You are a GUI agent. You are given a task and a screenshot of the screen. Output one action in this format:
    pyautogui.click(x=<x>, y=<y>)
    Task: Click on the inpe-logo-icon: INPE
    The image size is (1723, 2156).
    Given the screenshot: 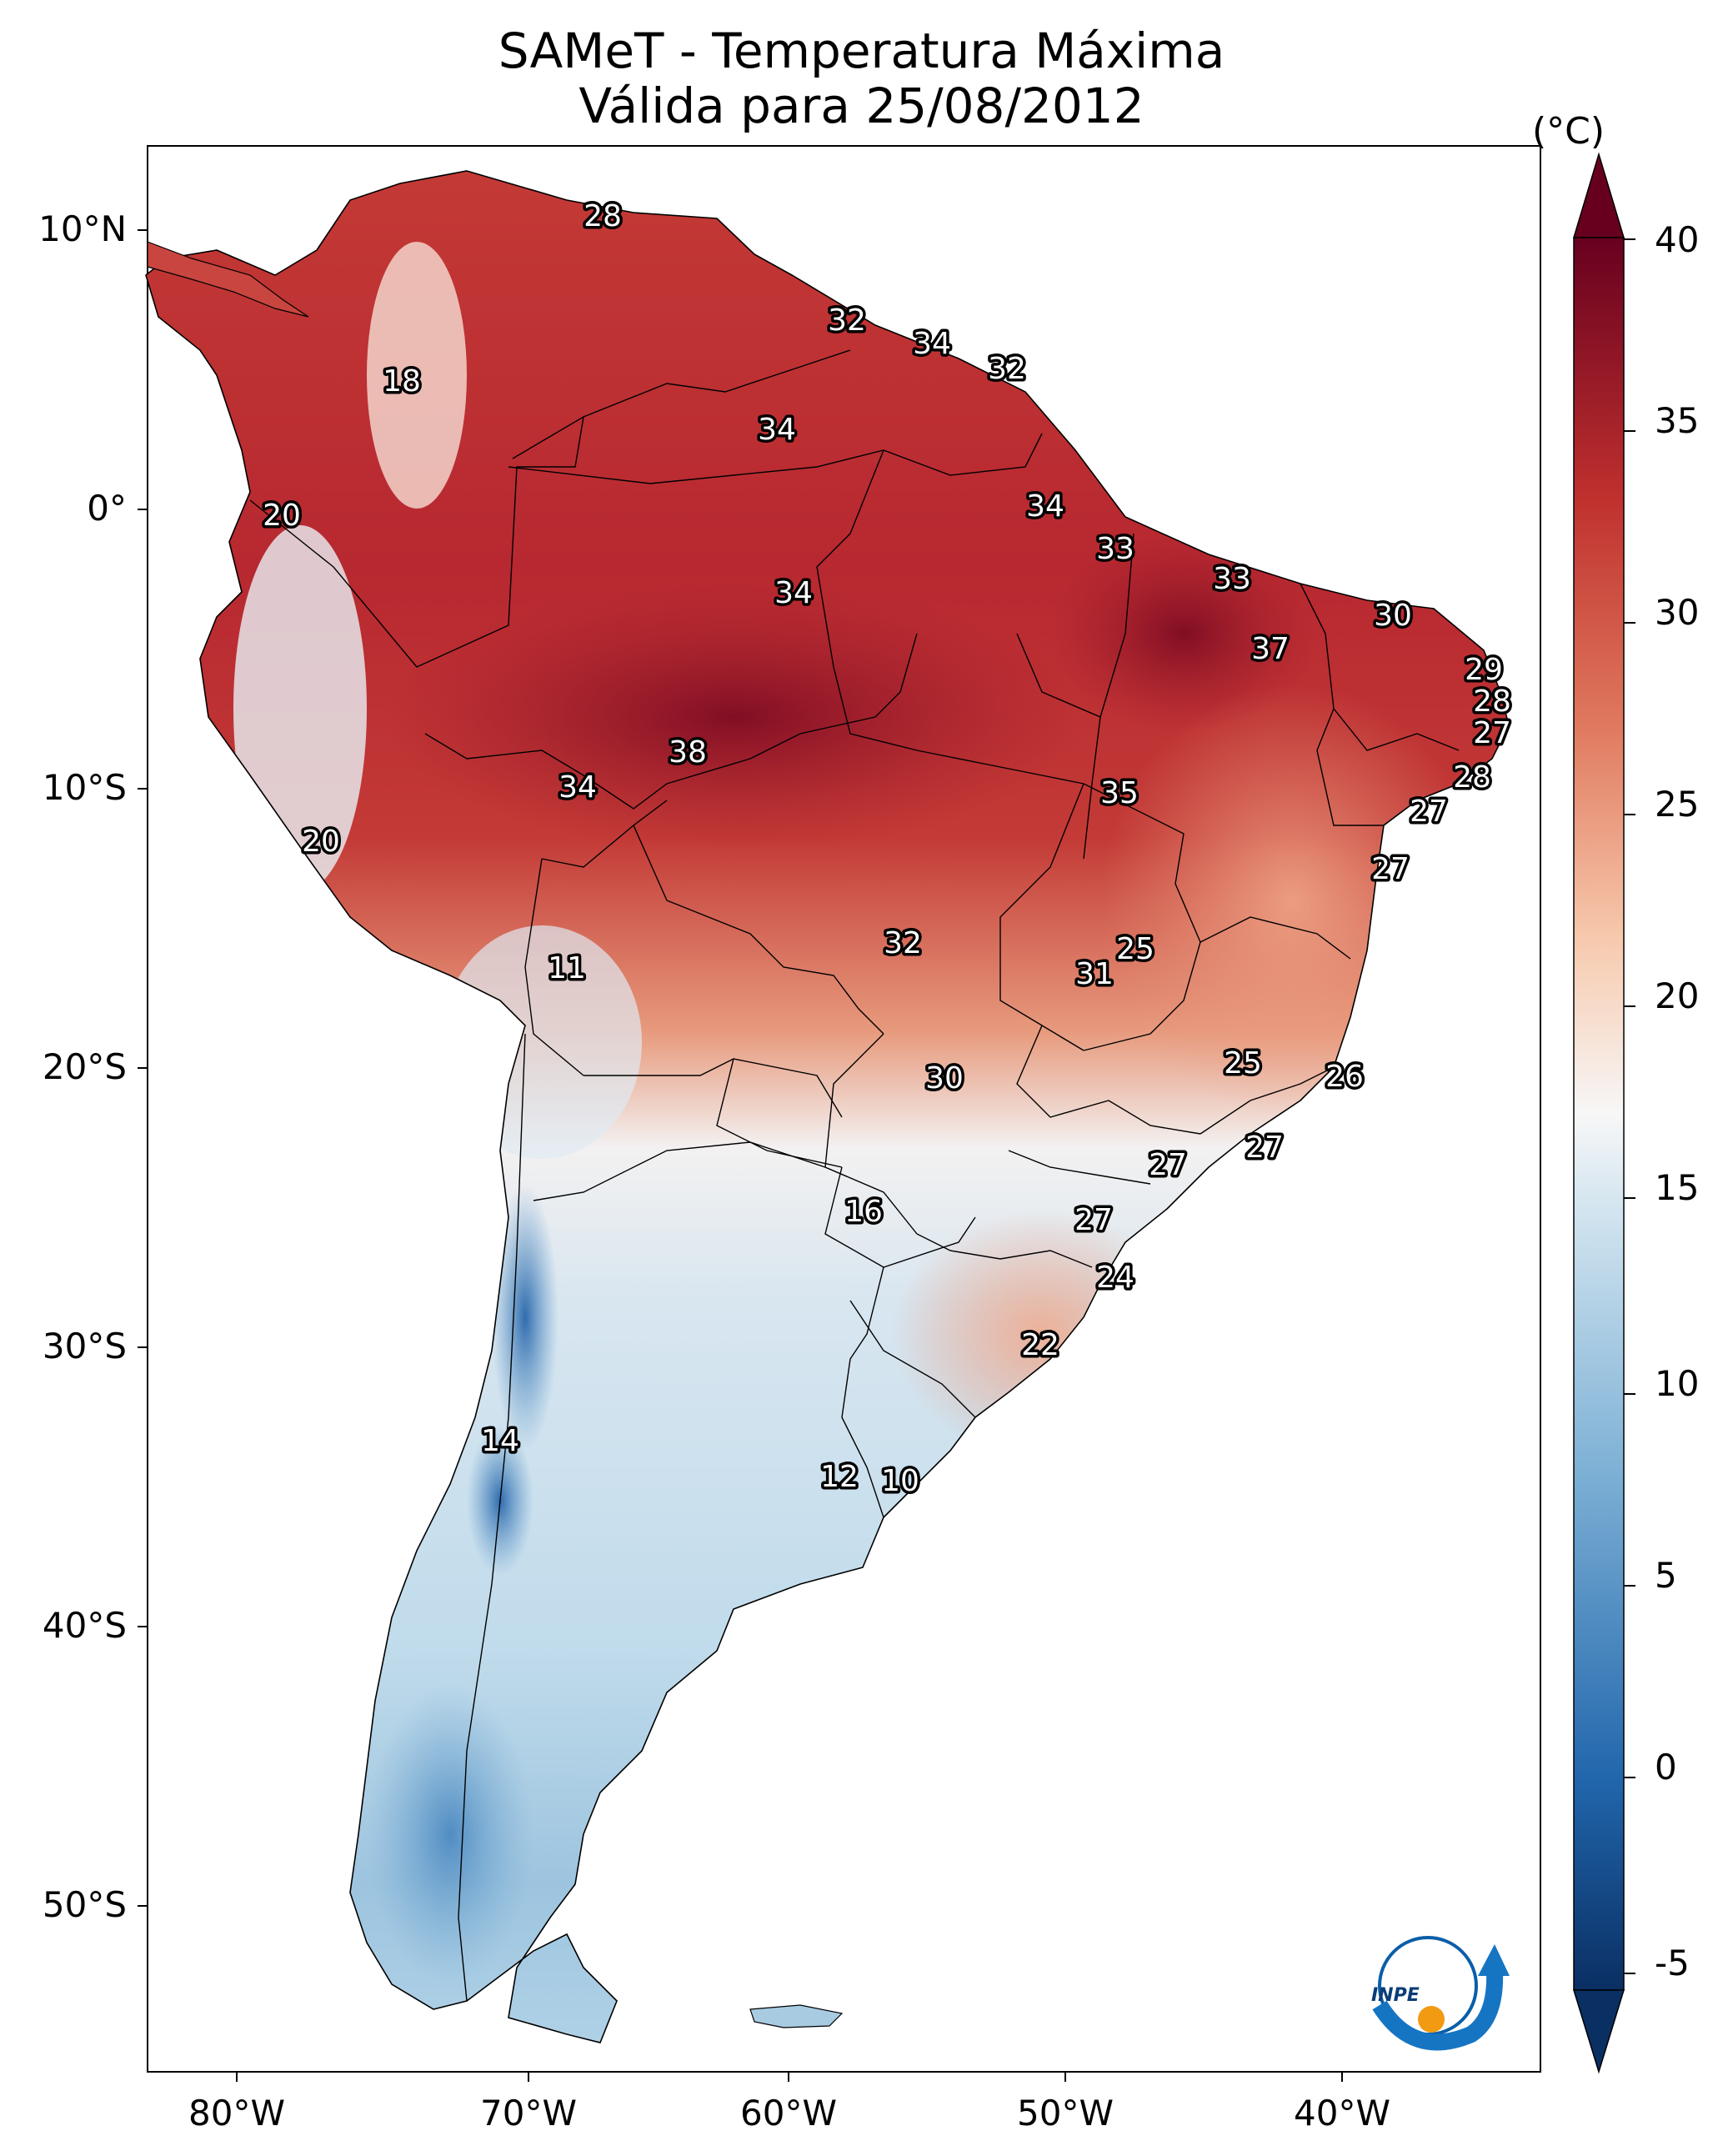 What is the action you would take?
    pyautogui.click(x=1438, y=1995)
    